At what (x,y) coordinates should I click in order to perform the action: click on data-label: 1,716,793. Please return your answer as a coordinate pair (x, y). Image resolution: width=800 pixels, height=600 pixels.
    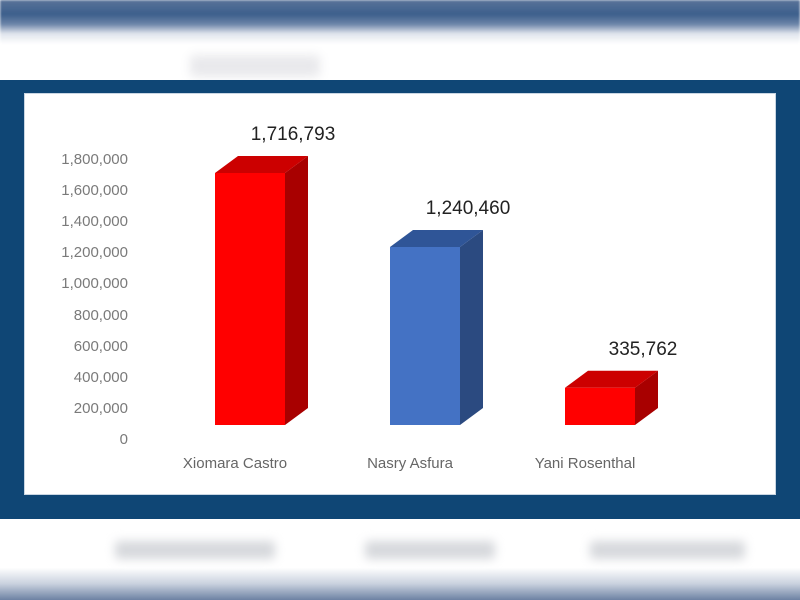
    Looking at the image, I should click on (293, 134).